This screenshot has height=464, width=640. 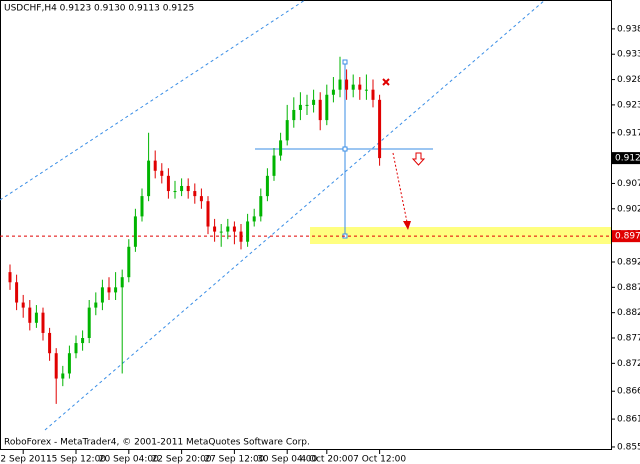 I want to click on x-tick-label: 20 Sep 04:00, so click(x=129, y=459).